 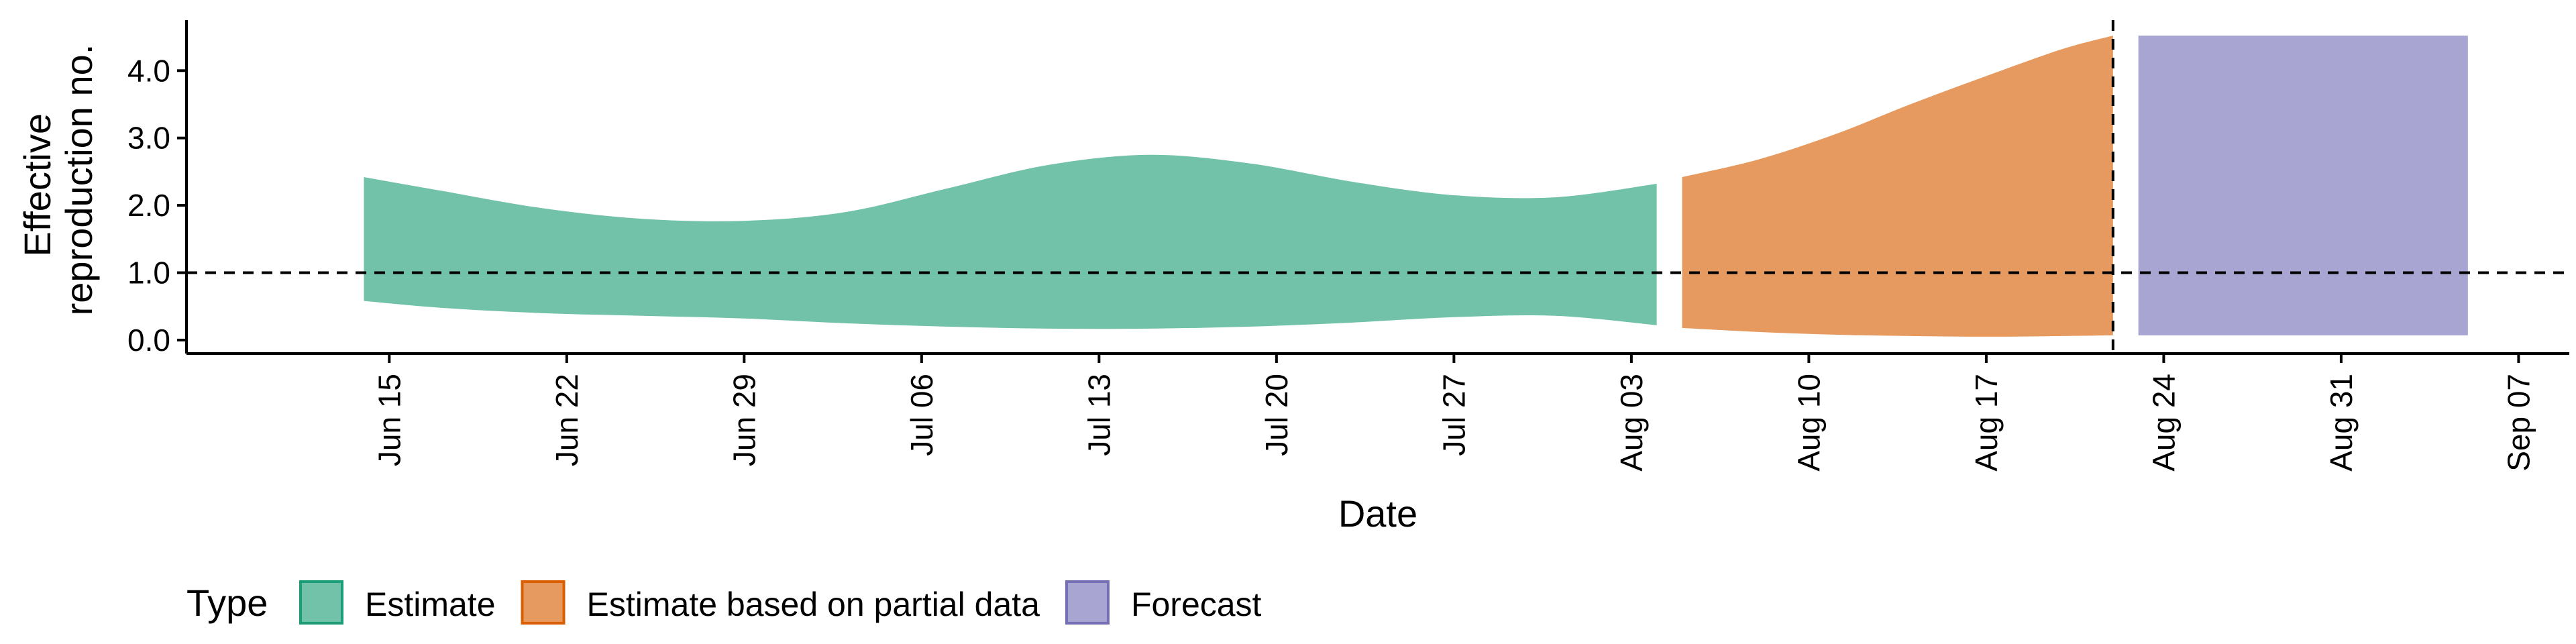 What do you see at coordinates (79, 180) in the screenshot?
I see `y-axis-title-line-2: reproduction no.` at bounding box center [79, 180].